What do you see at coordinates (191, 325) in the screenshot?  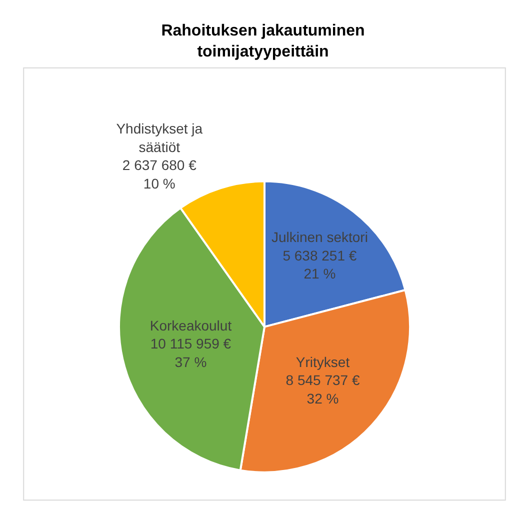 I see `slice-label: Korkeakoulut` at bounding box center [191, 325].